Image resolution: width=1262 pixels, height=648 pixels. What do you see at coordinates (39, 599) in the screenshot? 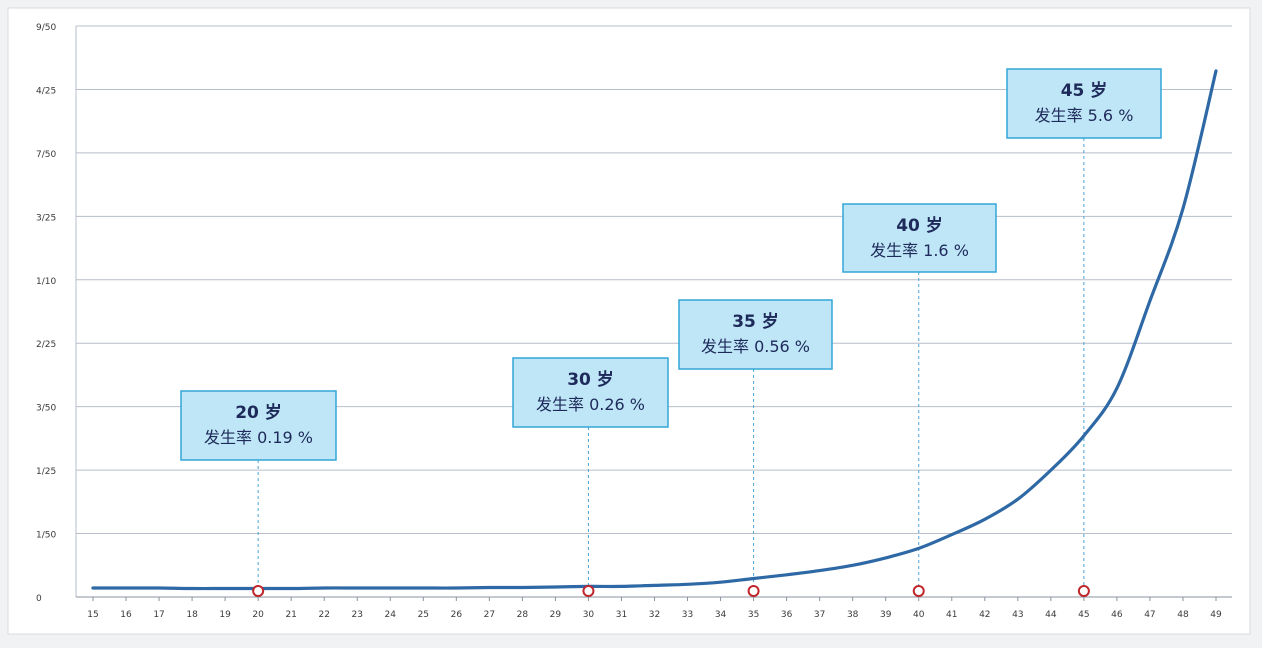
I see `y-tick-label: 0` at bounding box center [39, 599].